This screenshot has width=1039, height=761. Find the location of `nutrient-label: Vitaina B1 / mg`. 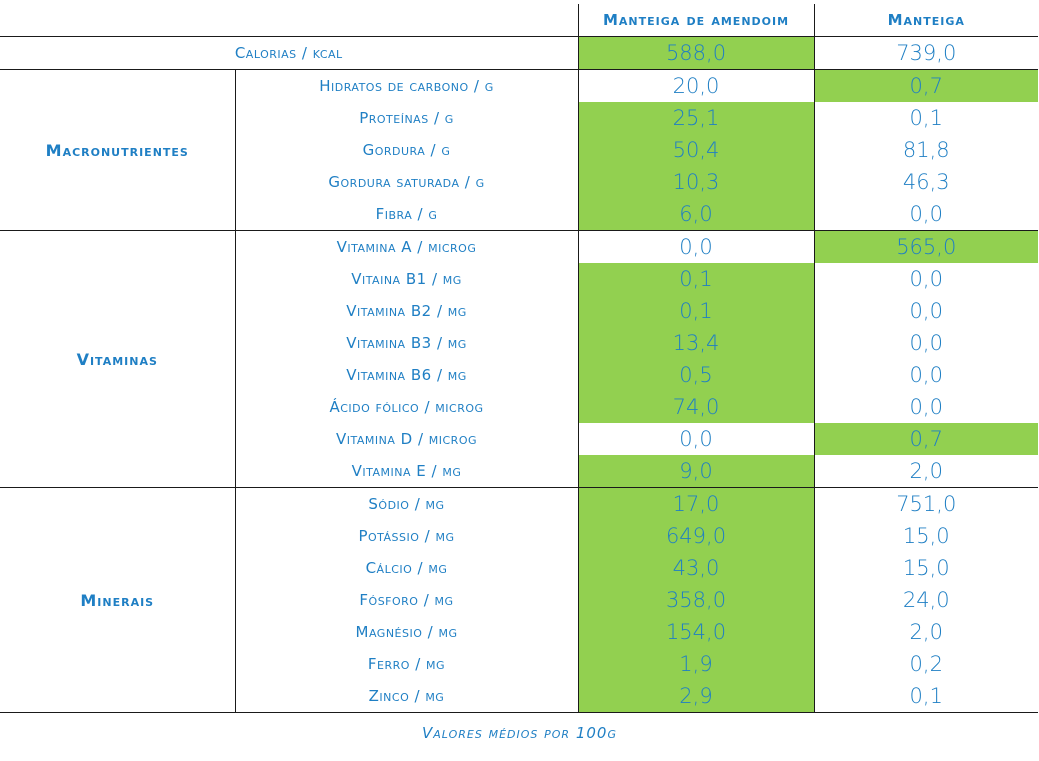

nutrient-label: Vitaina B1 / mg is located at coordinates (406, 279).